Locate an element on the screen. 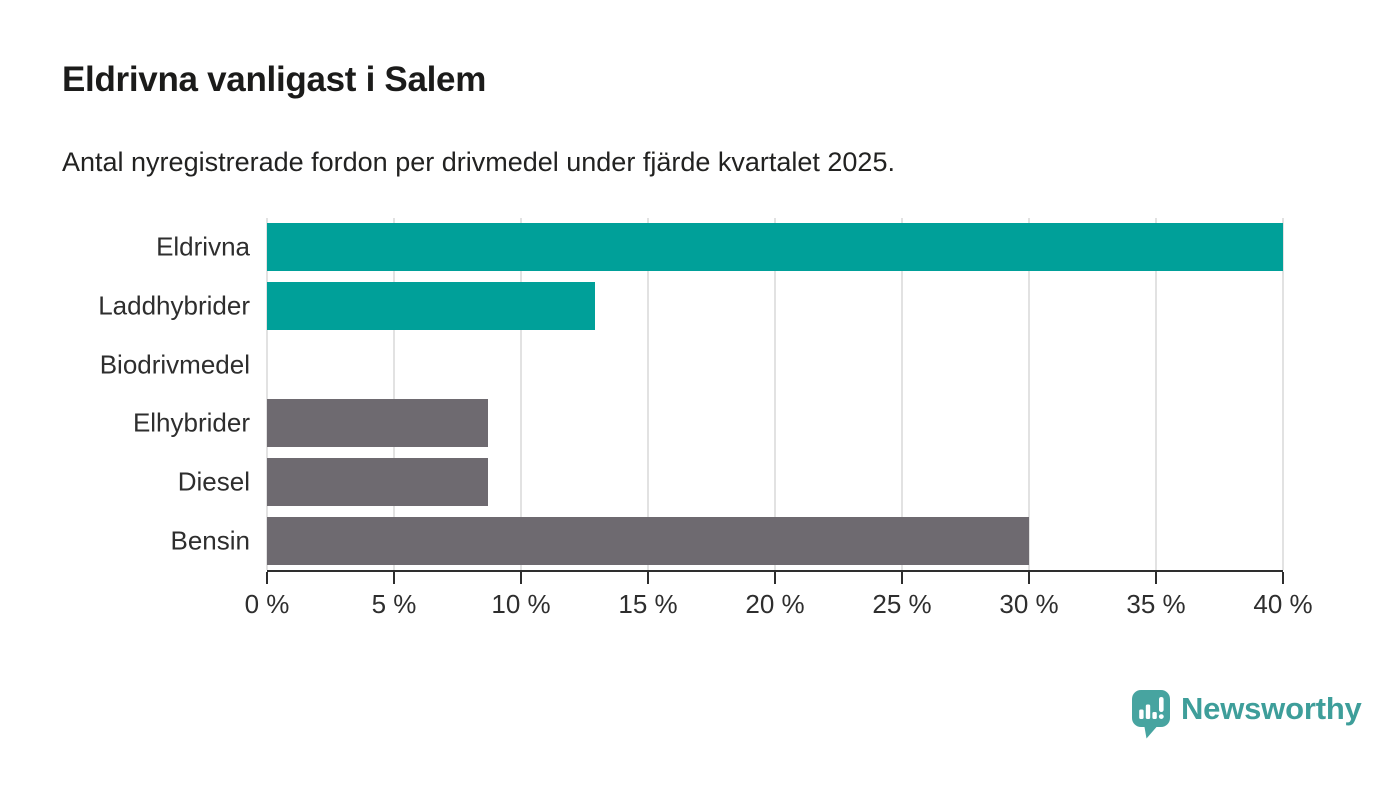 The width and height of the screenshot is (1400, 793). chart-title: Eldrivna vanligast i Salem is located at coordinates (274, 79).